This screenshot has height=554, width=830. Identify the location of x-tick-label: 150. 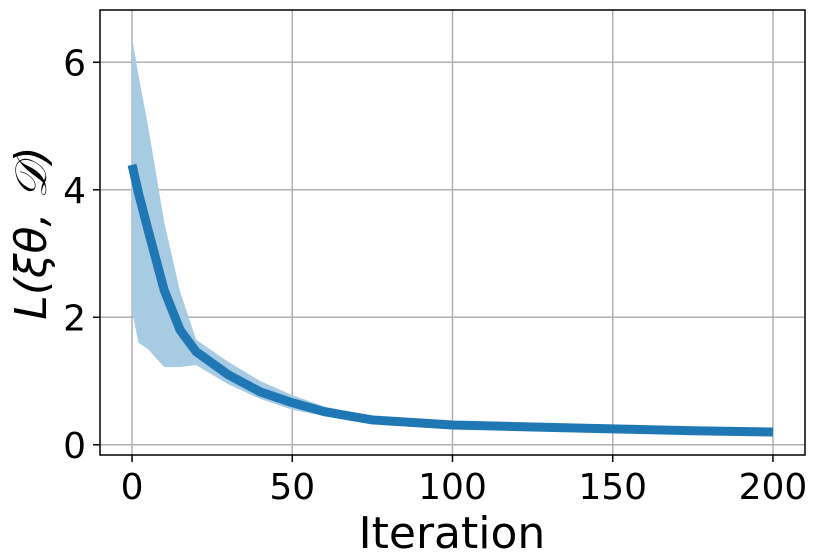
(612, 487).